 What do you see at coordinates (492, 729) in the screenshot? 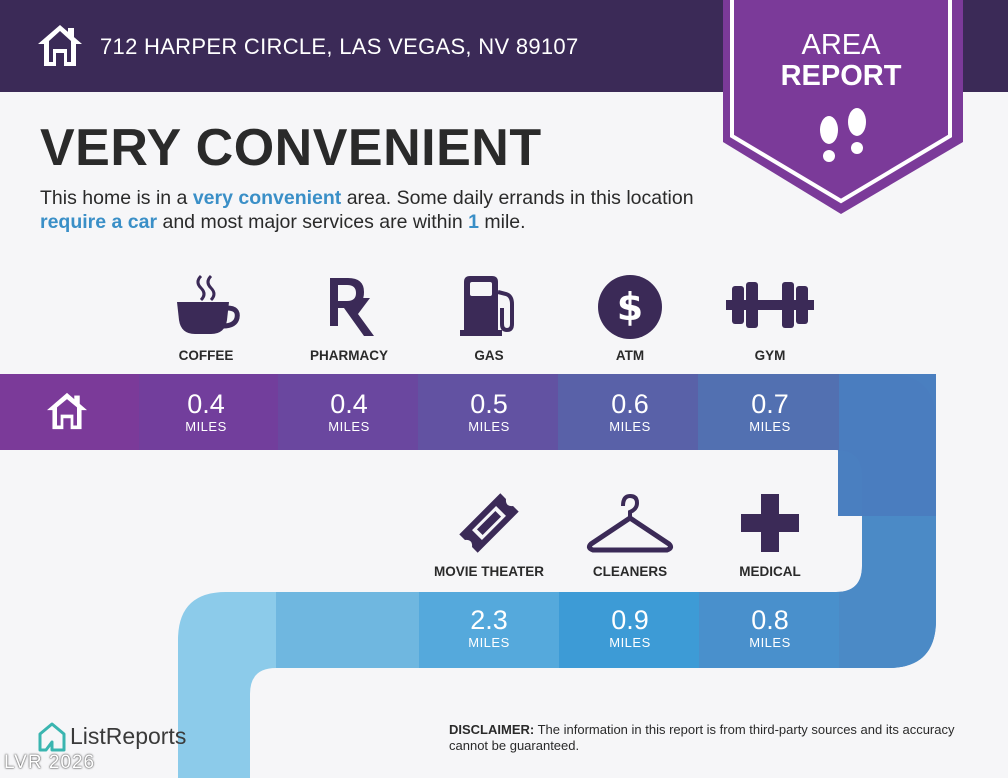
I see `disclaimer-label: DISCLAIMER:` at bounding box center [492, 729].